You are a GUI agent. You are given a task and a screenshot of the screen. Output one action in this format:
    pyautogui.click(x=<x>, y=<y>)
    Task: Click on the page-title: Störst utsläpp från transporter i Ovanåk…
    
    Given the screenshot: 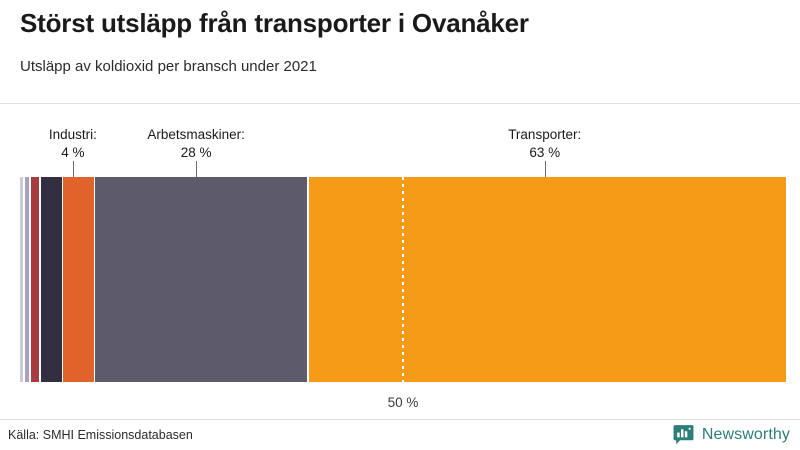 What is the action you would take?
    pyautogui.click(x=274, y=23)
    